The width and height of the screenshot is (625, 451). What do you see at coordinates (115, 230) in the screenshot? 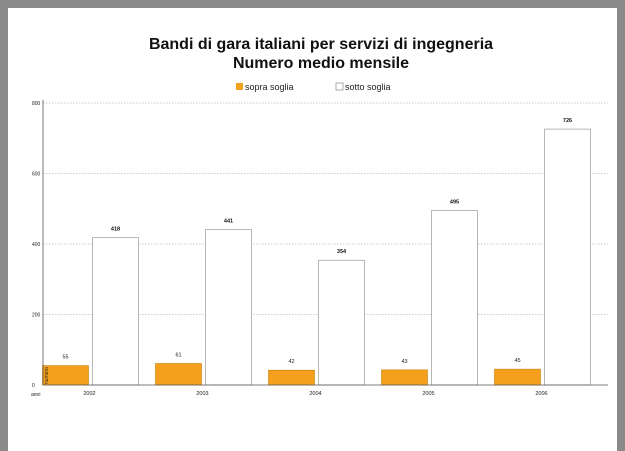
I see `data-label-sotto-2002: 418` at bounding box center [115, 230].